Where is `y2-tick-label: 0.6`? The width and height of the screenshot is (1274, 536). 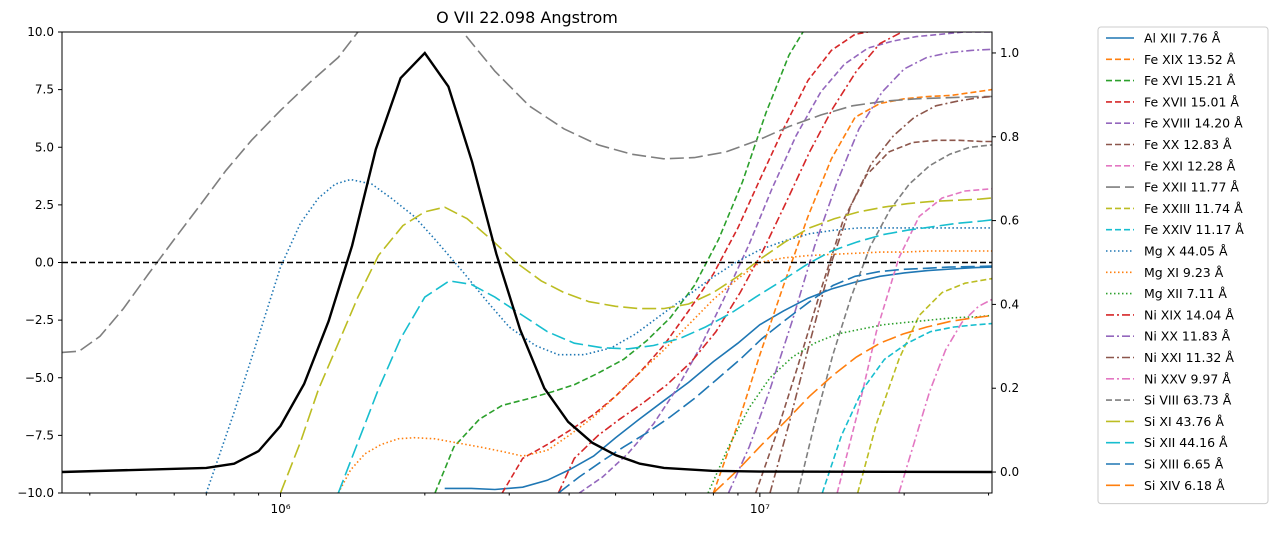
y2-tick-label: 0.6 is located at coordinates (1009, 221).